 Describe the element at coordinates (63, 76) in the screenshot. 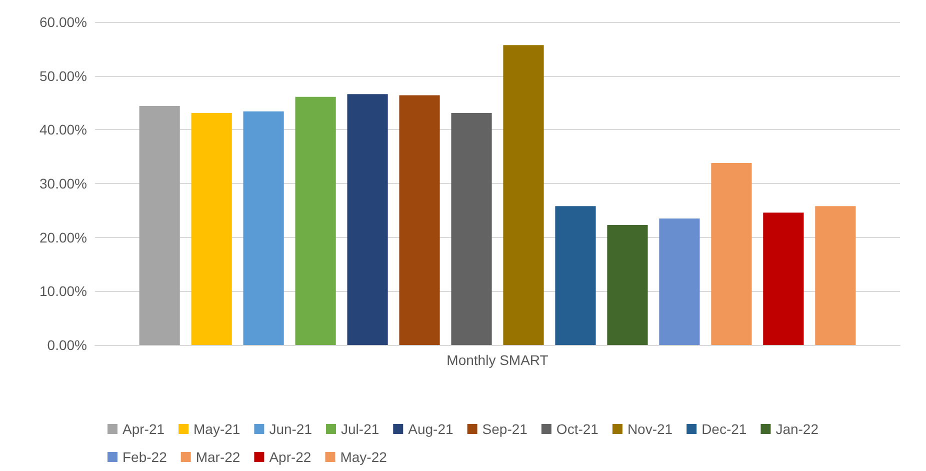

I see `y-tick-label: 50.00%` at that location.